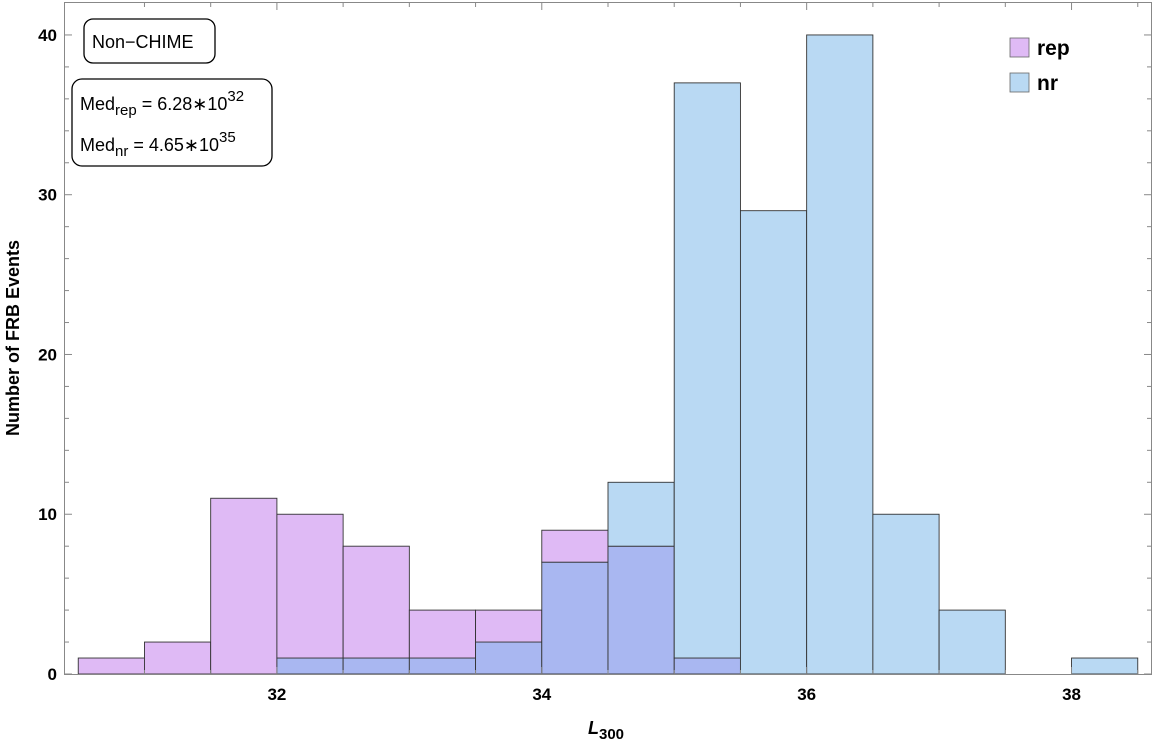 The width and height of the screenshot is (1152, 740). Describe the element at coordinates (806, 694) in the screenshot. I see `x-tick-label: 36` at that location.